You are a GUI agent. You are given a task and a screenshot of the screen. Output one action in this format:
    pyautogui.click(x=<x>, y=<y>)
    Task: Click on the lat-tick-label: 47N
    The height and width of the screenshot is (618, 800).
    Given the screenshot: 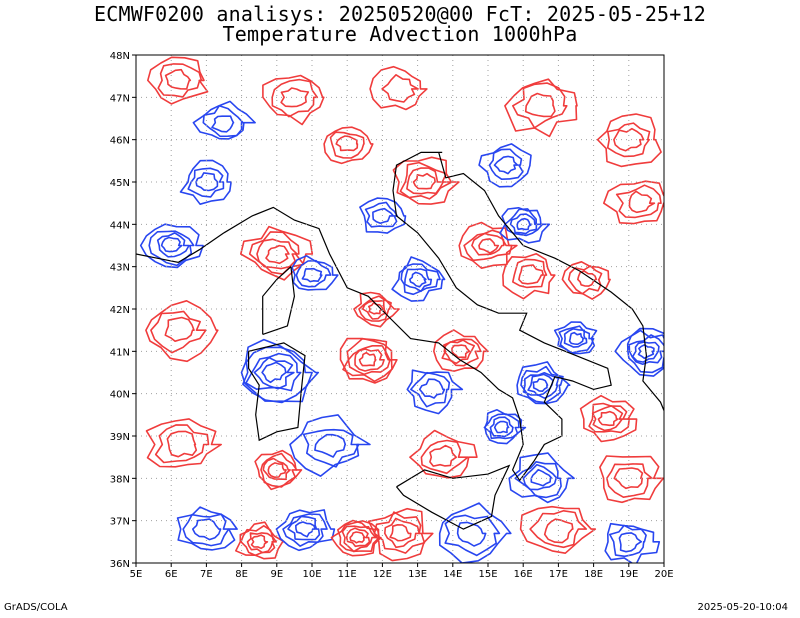 What is the action you would take?
    pyautogui.click(x=120, y=98)
    